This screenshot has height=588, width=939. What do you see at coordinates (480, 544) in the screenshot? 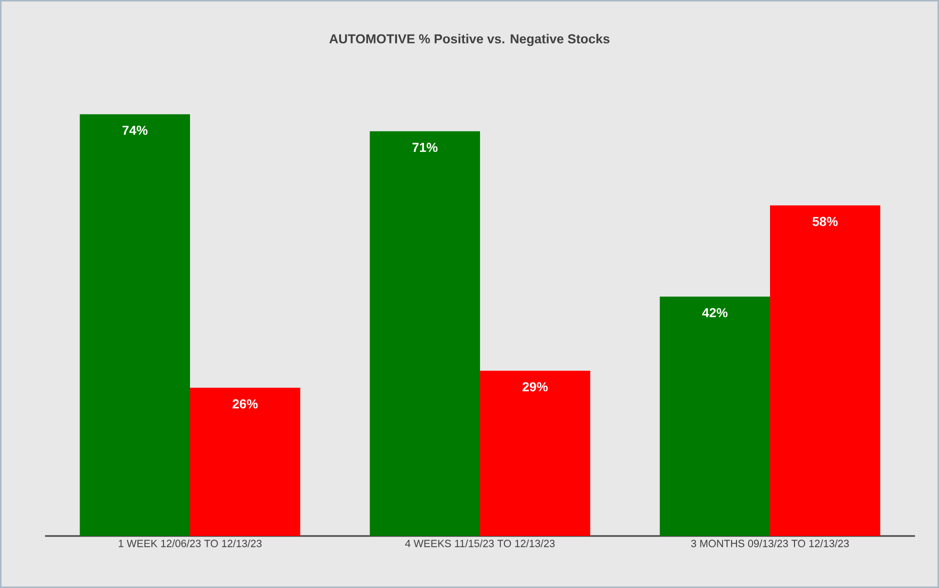
I see `x-tick-label: 4 WEEKS 11/15/23 TO 12/13/23` at bounding box center [480, 544].